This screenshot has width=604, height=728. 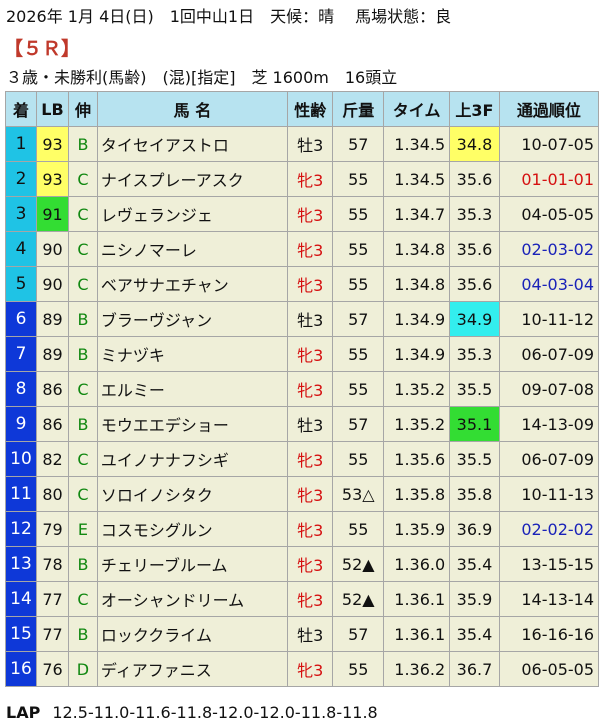 I want to click on table-header-row: 着 LB 伸 馬 名 性齢 斤量 タイム 上3F 通過順位, so click(x=302, y=109).